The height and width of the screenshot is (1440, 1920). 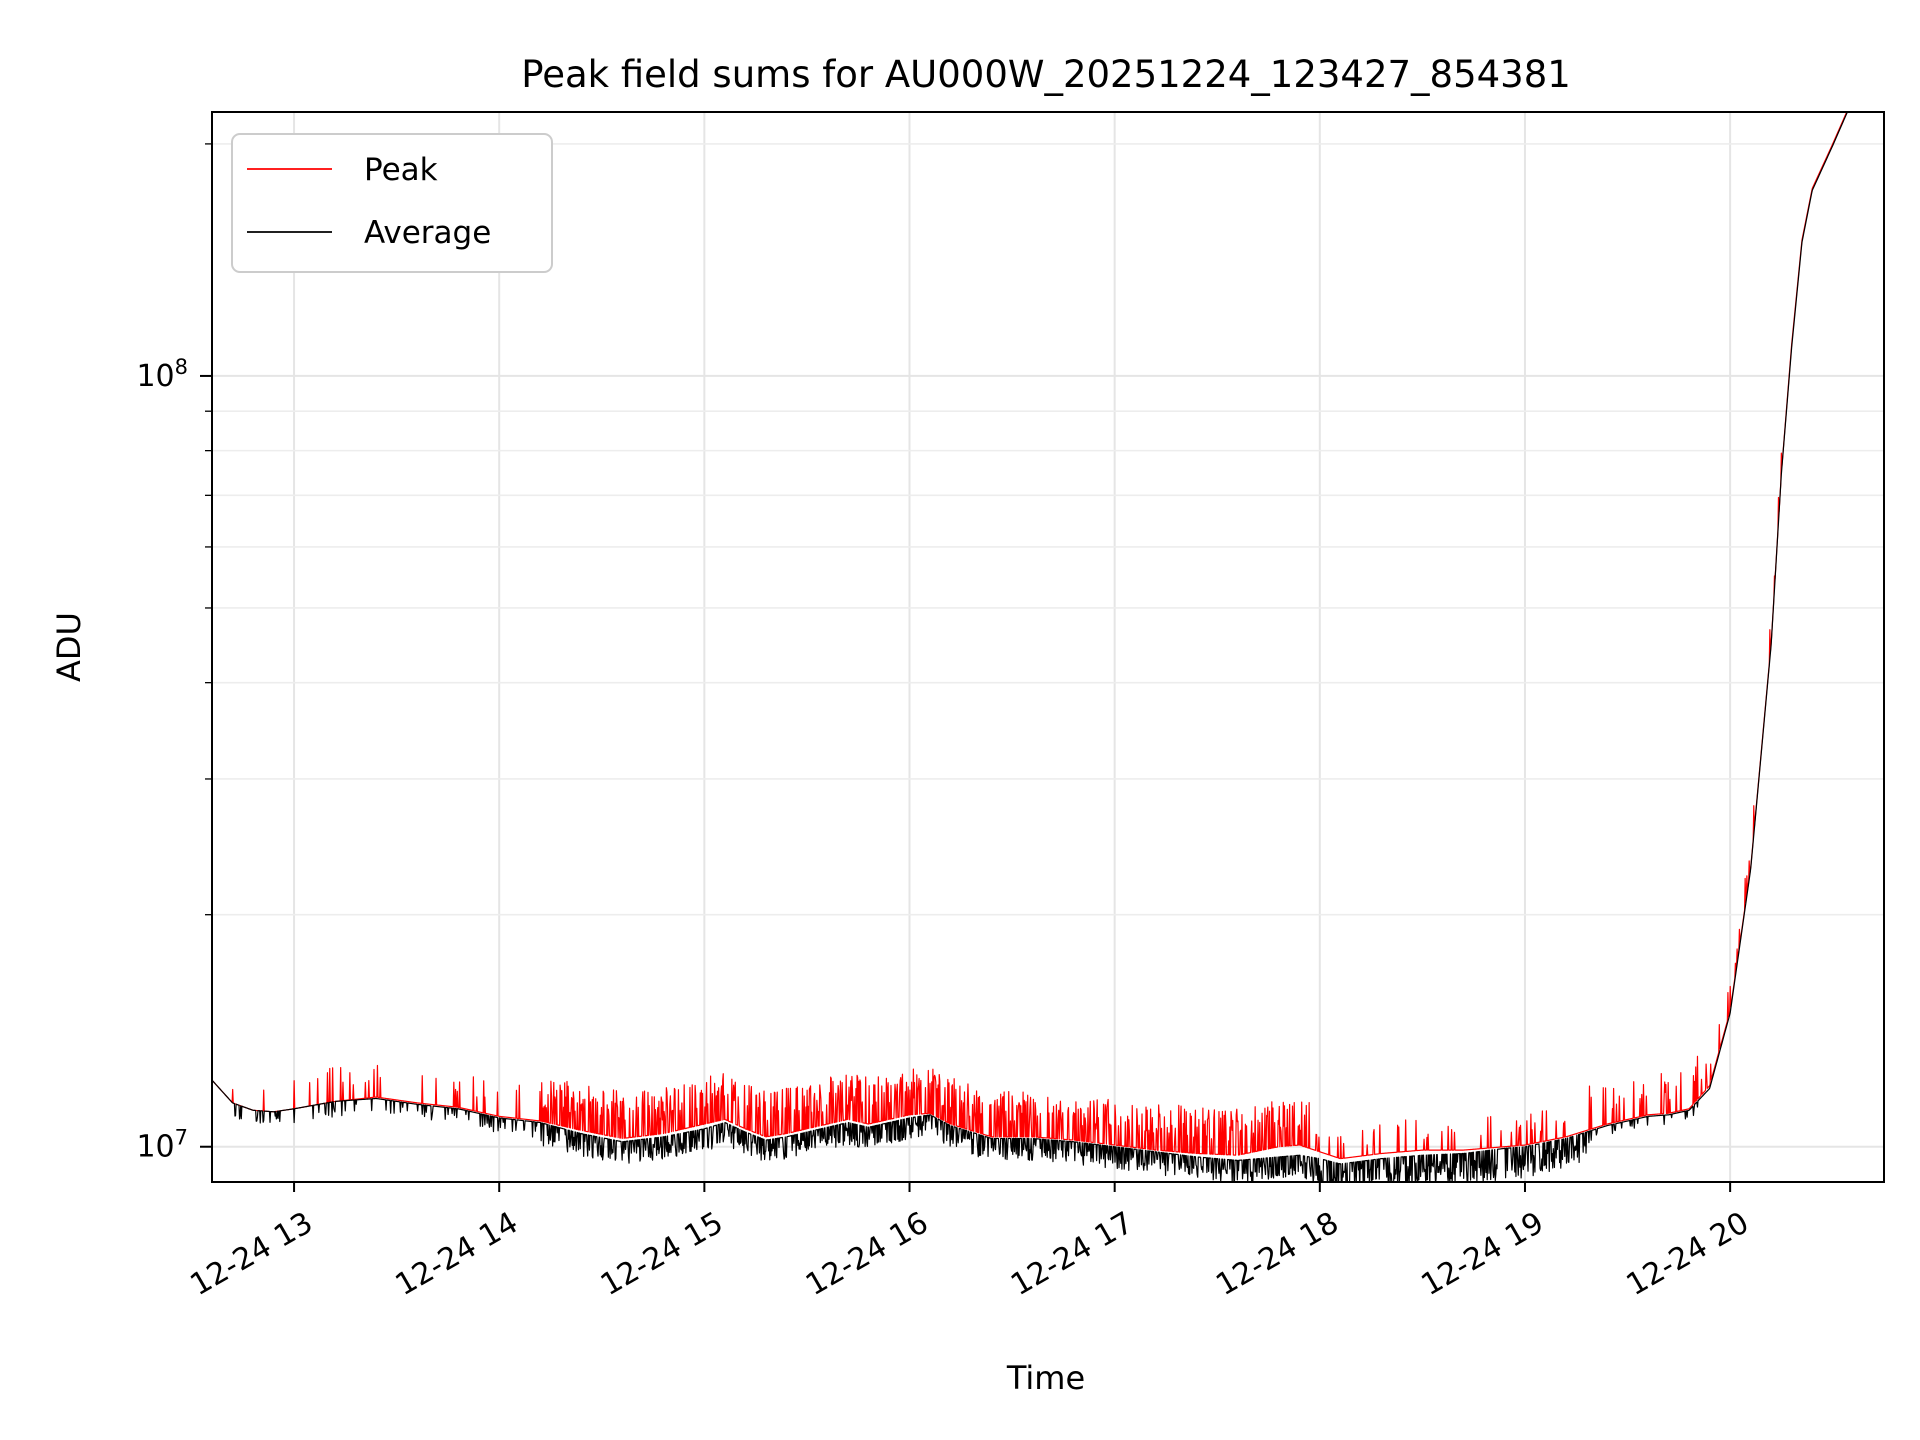 What do you see at coordinates (392, 203) in the screenshot?
I see `legend: Peak Average` at bounding box center [392, 203].